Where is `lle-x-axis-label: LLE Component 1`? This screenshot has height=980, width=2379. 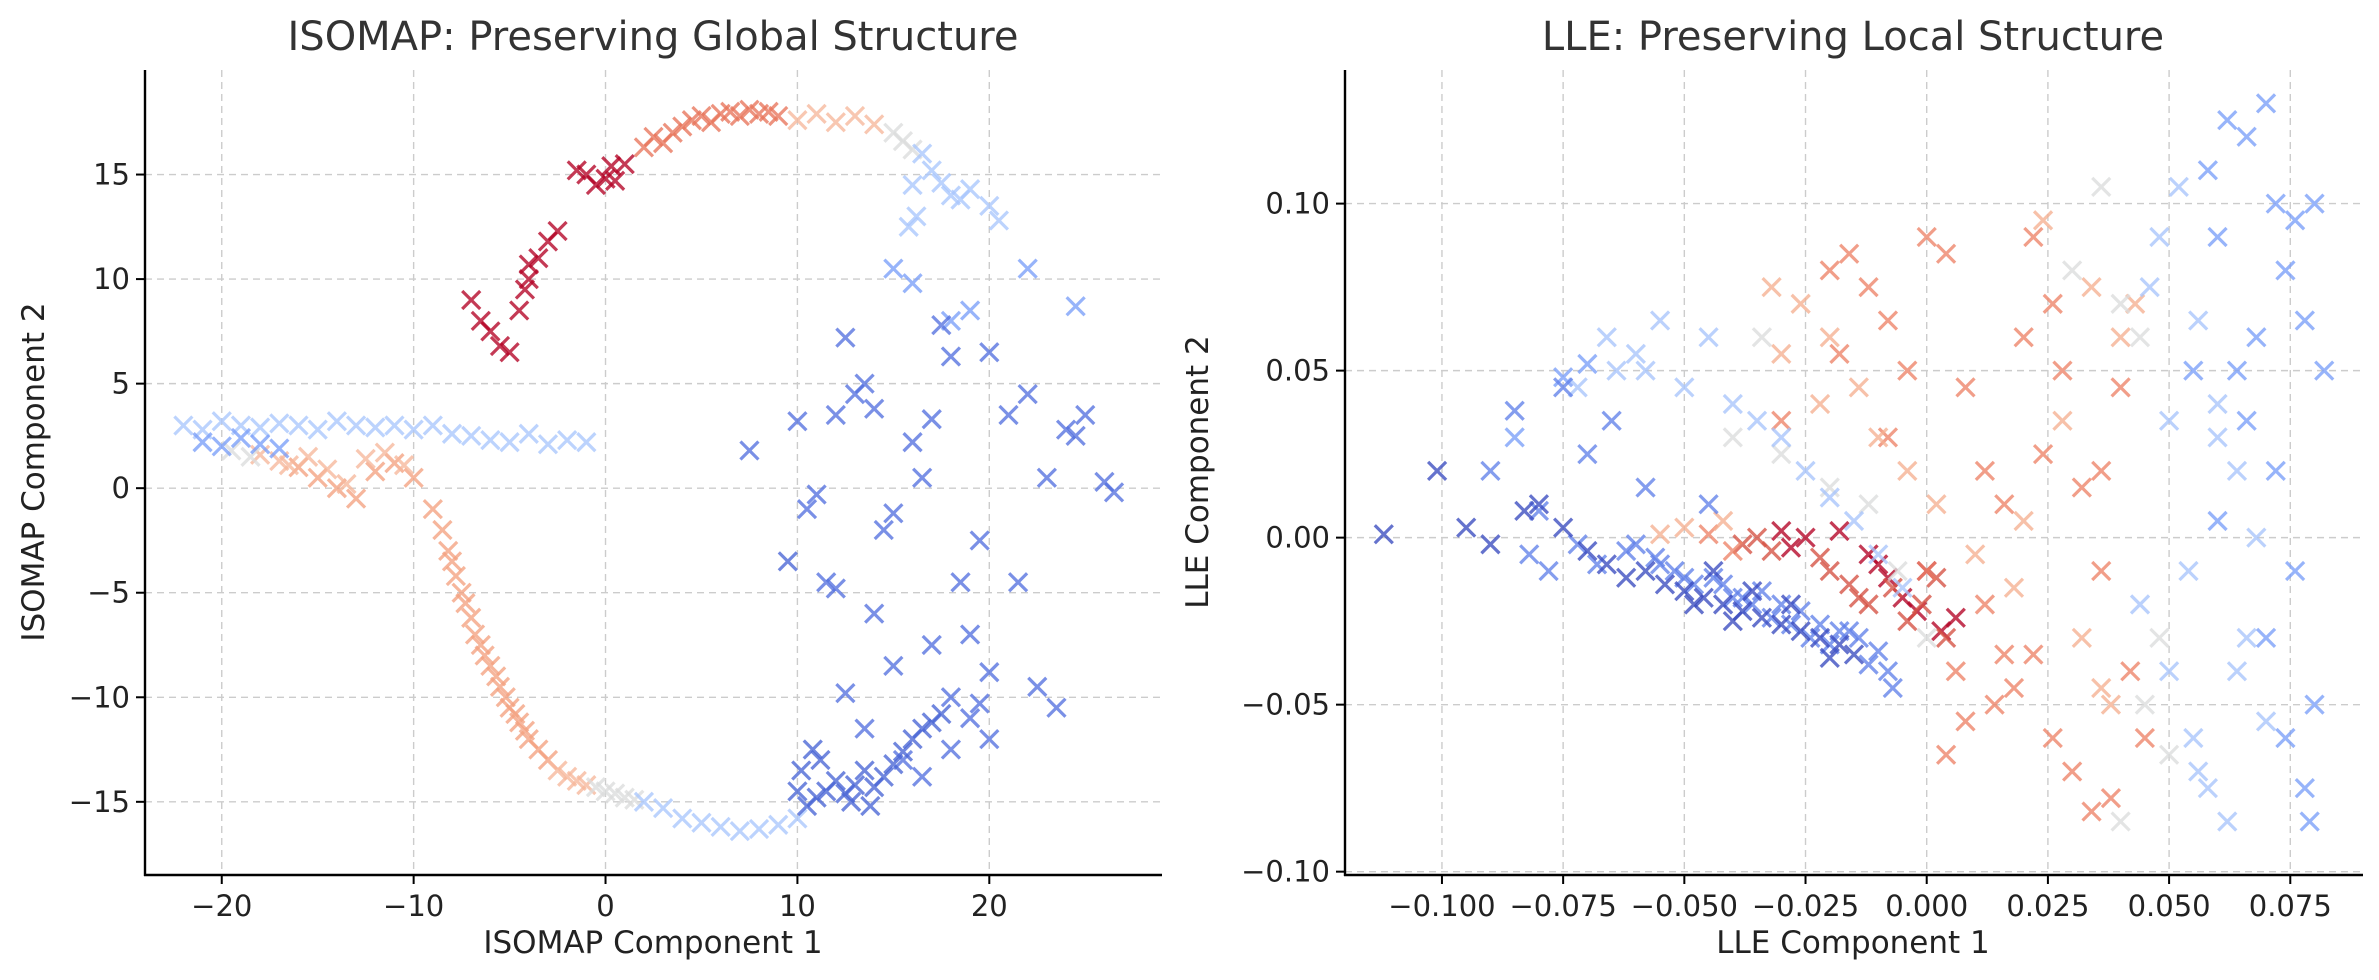
lle-x-axis-label: LLE Component 1 is located at coordinates (1853, 943).